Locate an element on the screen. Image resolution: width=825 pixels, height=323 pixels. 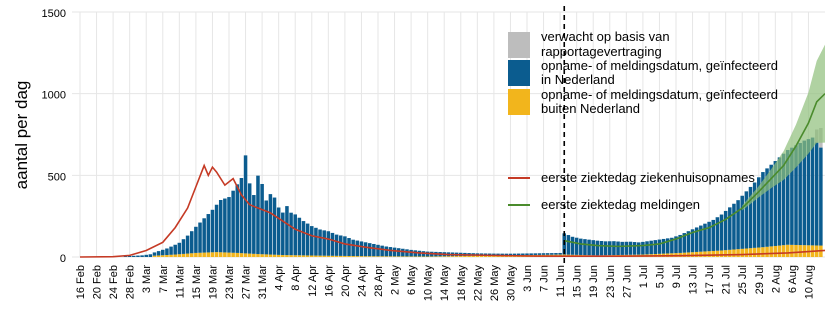
x-tick-label: 11 Mar is located at coordinates (180, 282).